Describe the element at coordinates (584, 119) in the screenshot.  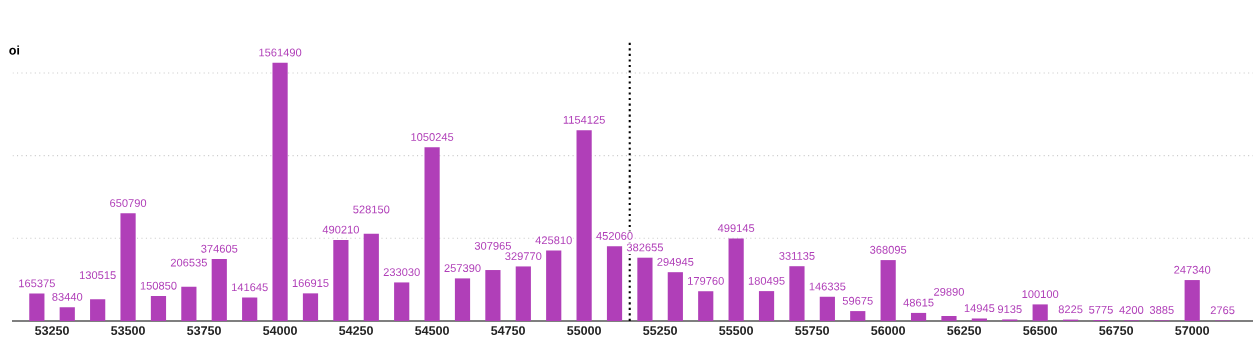
I see `data-label: 1154125` at that location.